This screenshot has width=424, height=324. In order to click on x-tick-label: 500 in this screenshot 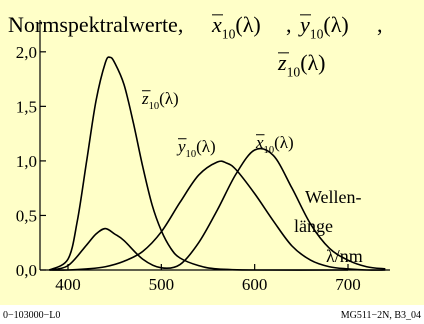, I will do `click(162, 284)`.